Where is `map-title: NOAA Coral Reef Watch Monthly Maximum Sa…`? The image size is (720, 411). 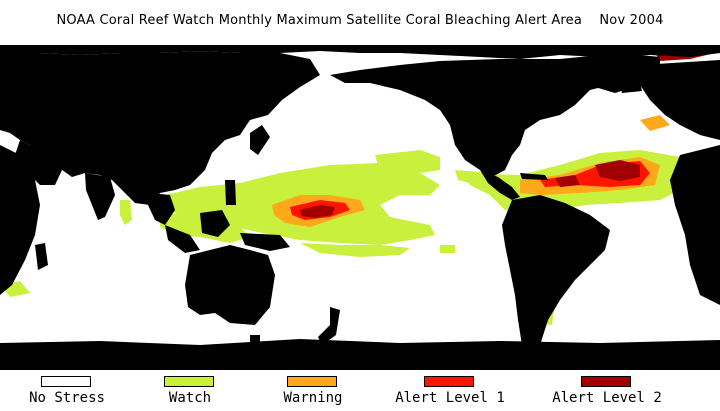
map-title: NOAA Coral Reef Watch Monthly Maximum Sa… is located at coordinates (360, 20).